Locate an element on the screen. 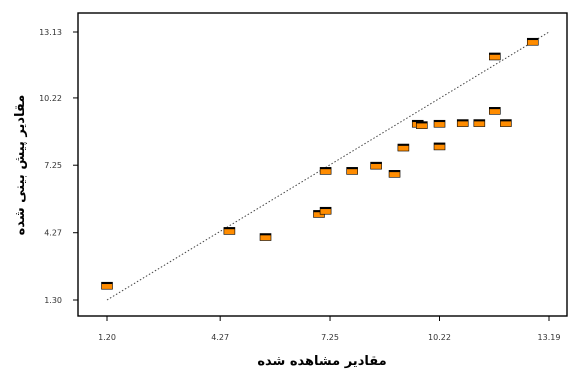 The image size is (569, 370). x-tick-label: 13.19 is located at coordinates (549, 337).